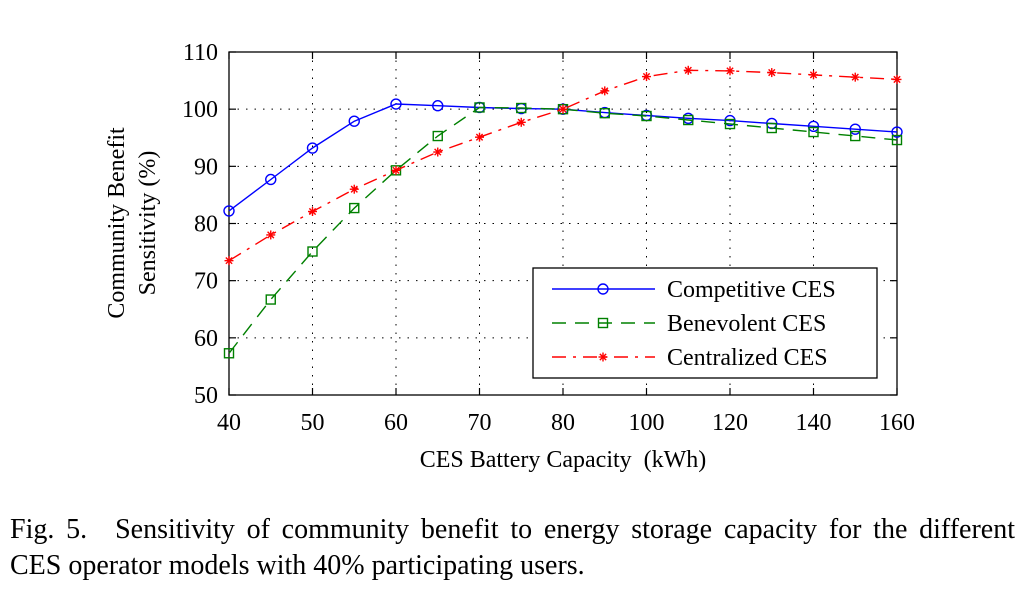 The width and height of the screenshot is (1023, 594). I want to click on x-axis-label: CES Battery Capacity (kWh), so click(563, 460).